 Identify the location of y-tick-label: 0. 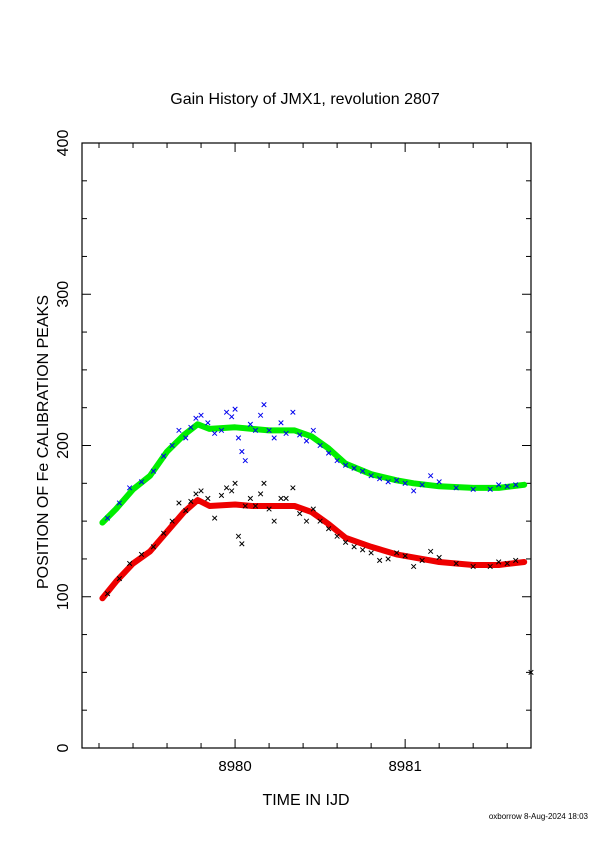
(63, 747).